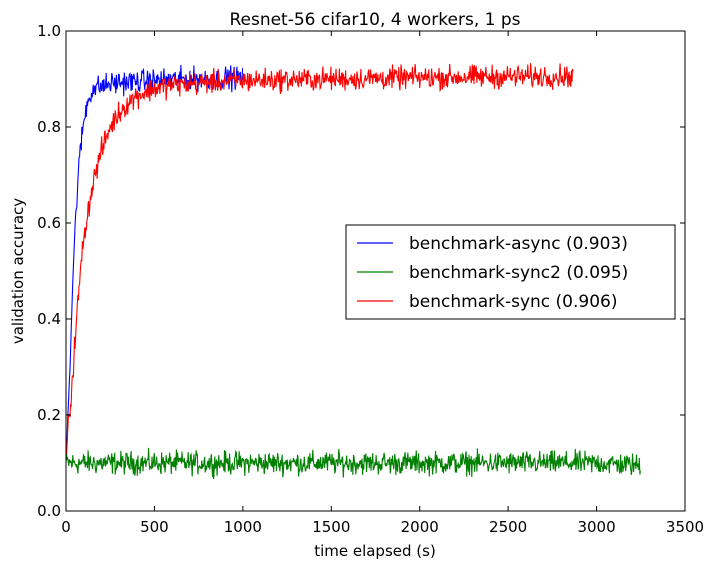 The width and height of the screenshot is (714, 570). Describe the element at coordinates (374, 20) in the screenshot. I see `chart-title: Resnet-56 cifar10, 4 workers, 1 ps` at that location.